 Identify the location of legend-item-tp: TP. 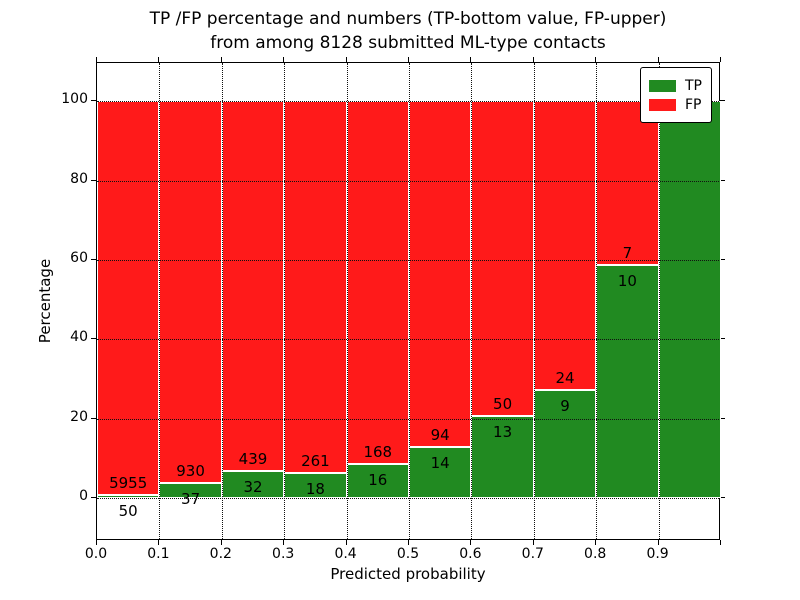
(675, 85).